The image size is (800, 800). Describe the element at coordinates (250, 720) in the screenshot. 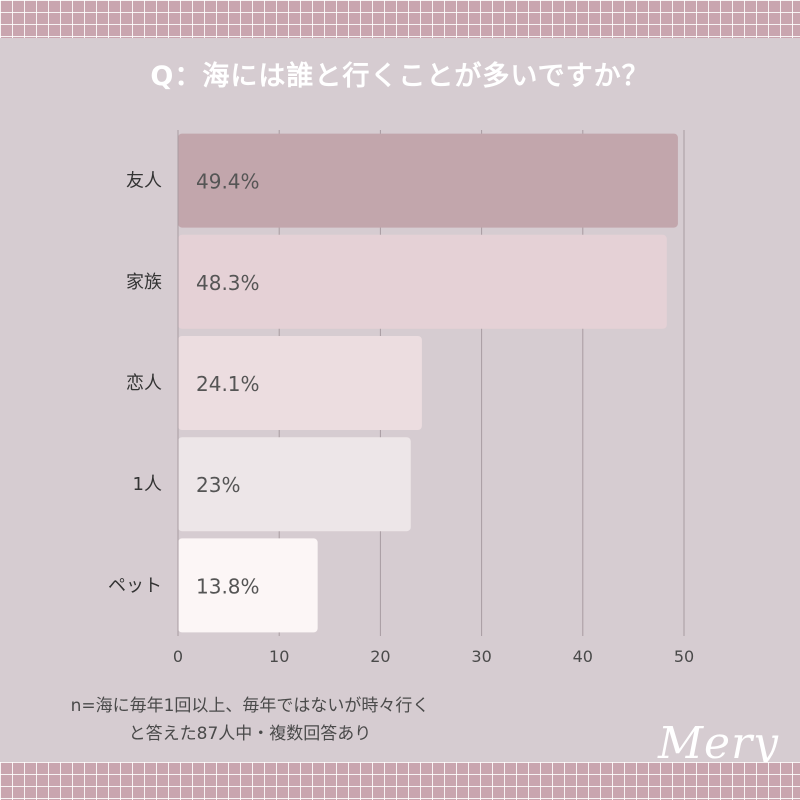

I see `sample-note: n=海に毎年1回以上、毎年ではないが時々行く と答えた87人中・複数回答あり` at that location.